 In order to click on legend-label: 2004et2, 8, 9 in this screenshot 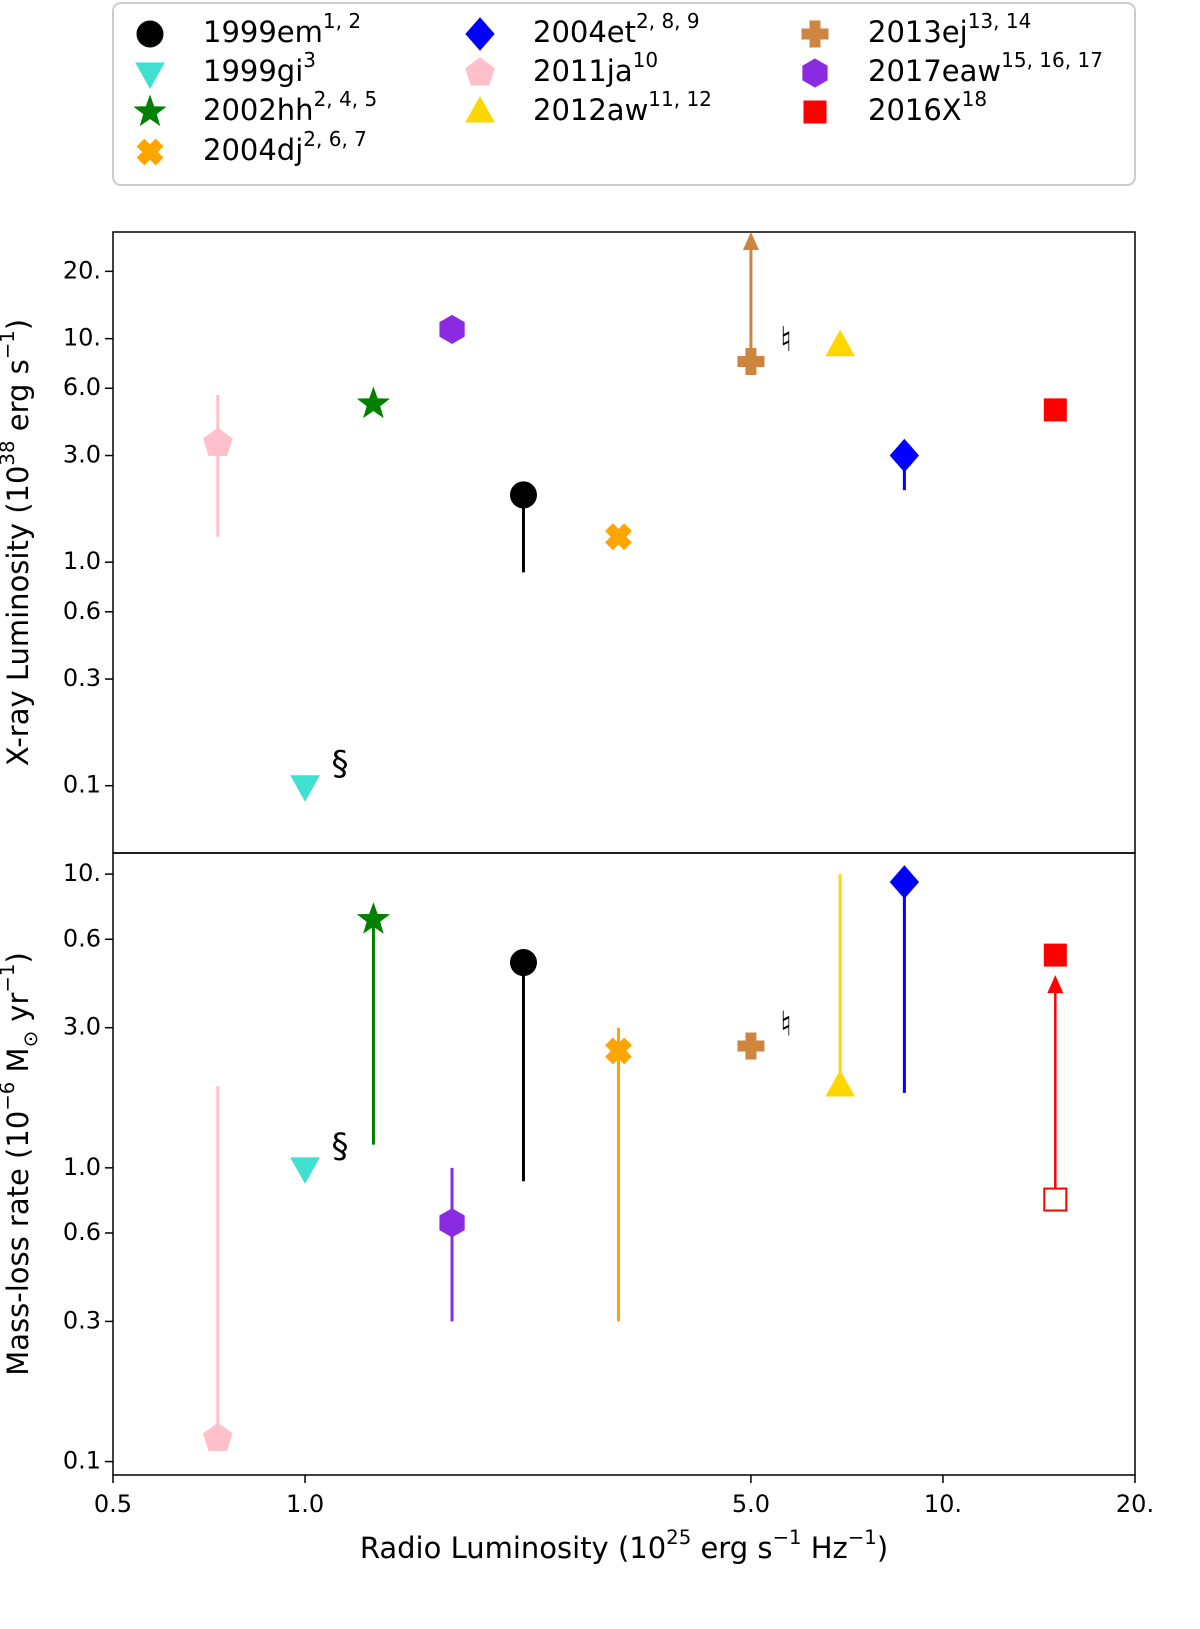, I will do `click(616, 29)`.